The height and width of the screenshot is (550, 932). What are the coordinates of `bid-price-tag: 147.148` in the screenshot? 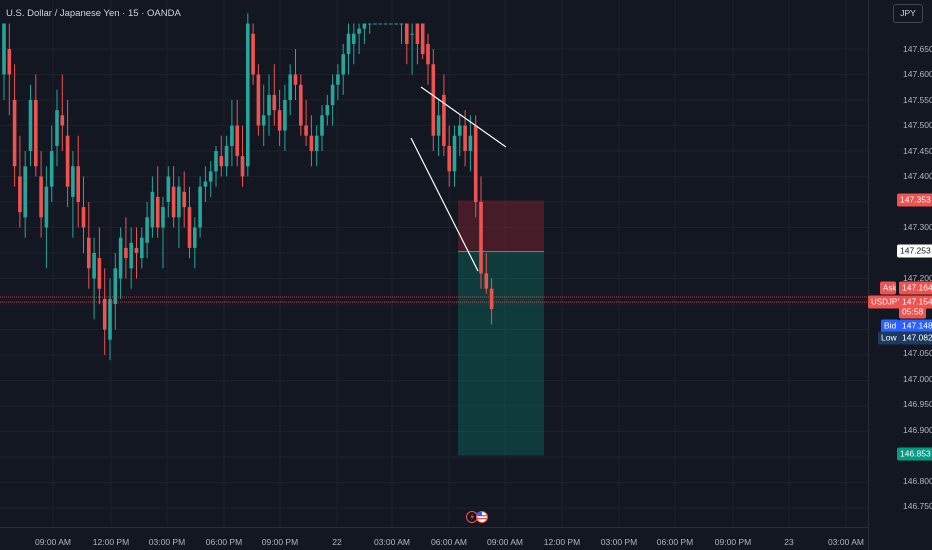 It's located at (915, 326).